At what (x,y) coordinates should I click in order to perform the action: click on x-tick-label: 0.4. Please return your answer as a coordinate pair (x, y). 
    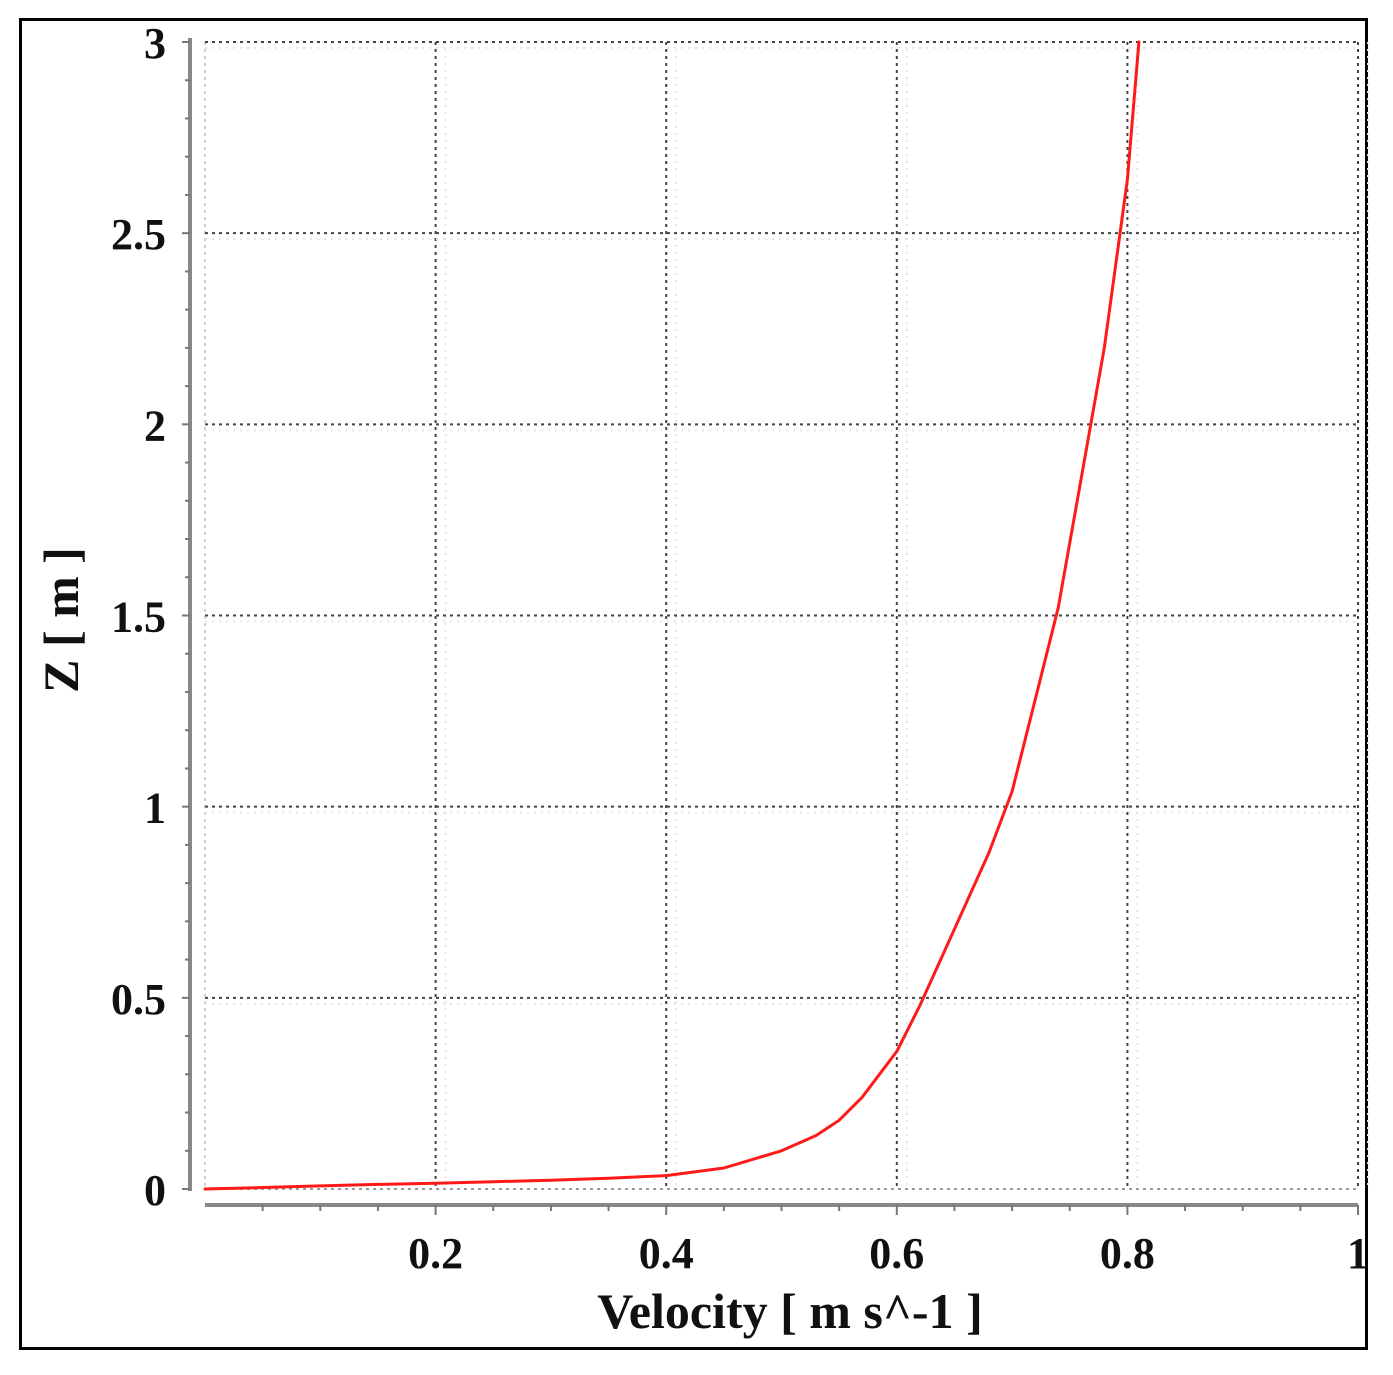
    Looking at the image, I should click on (666, 1253).